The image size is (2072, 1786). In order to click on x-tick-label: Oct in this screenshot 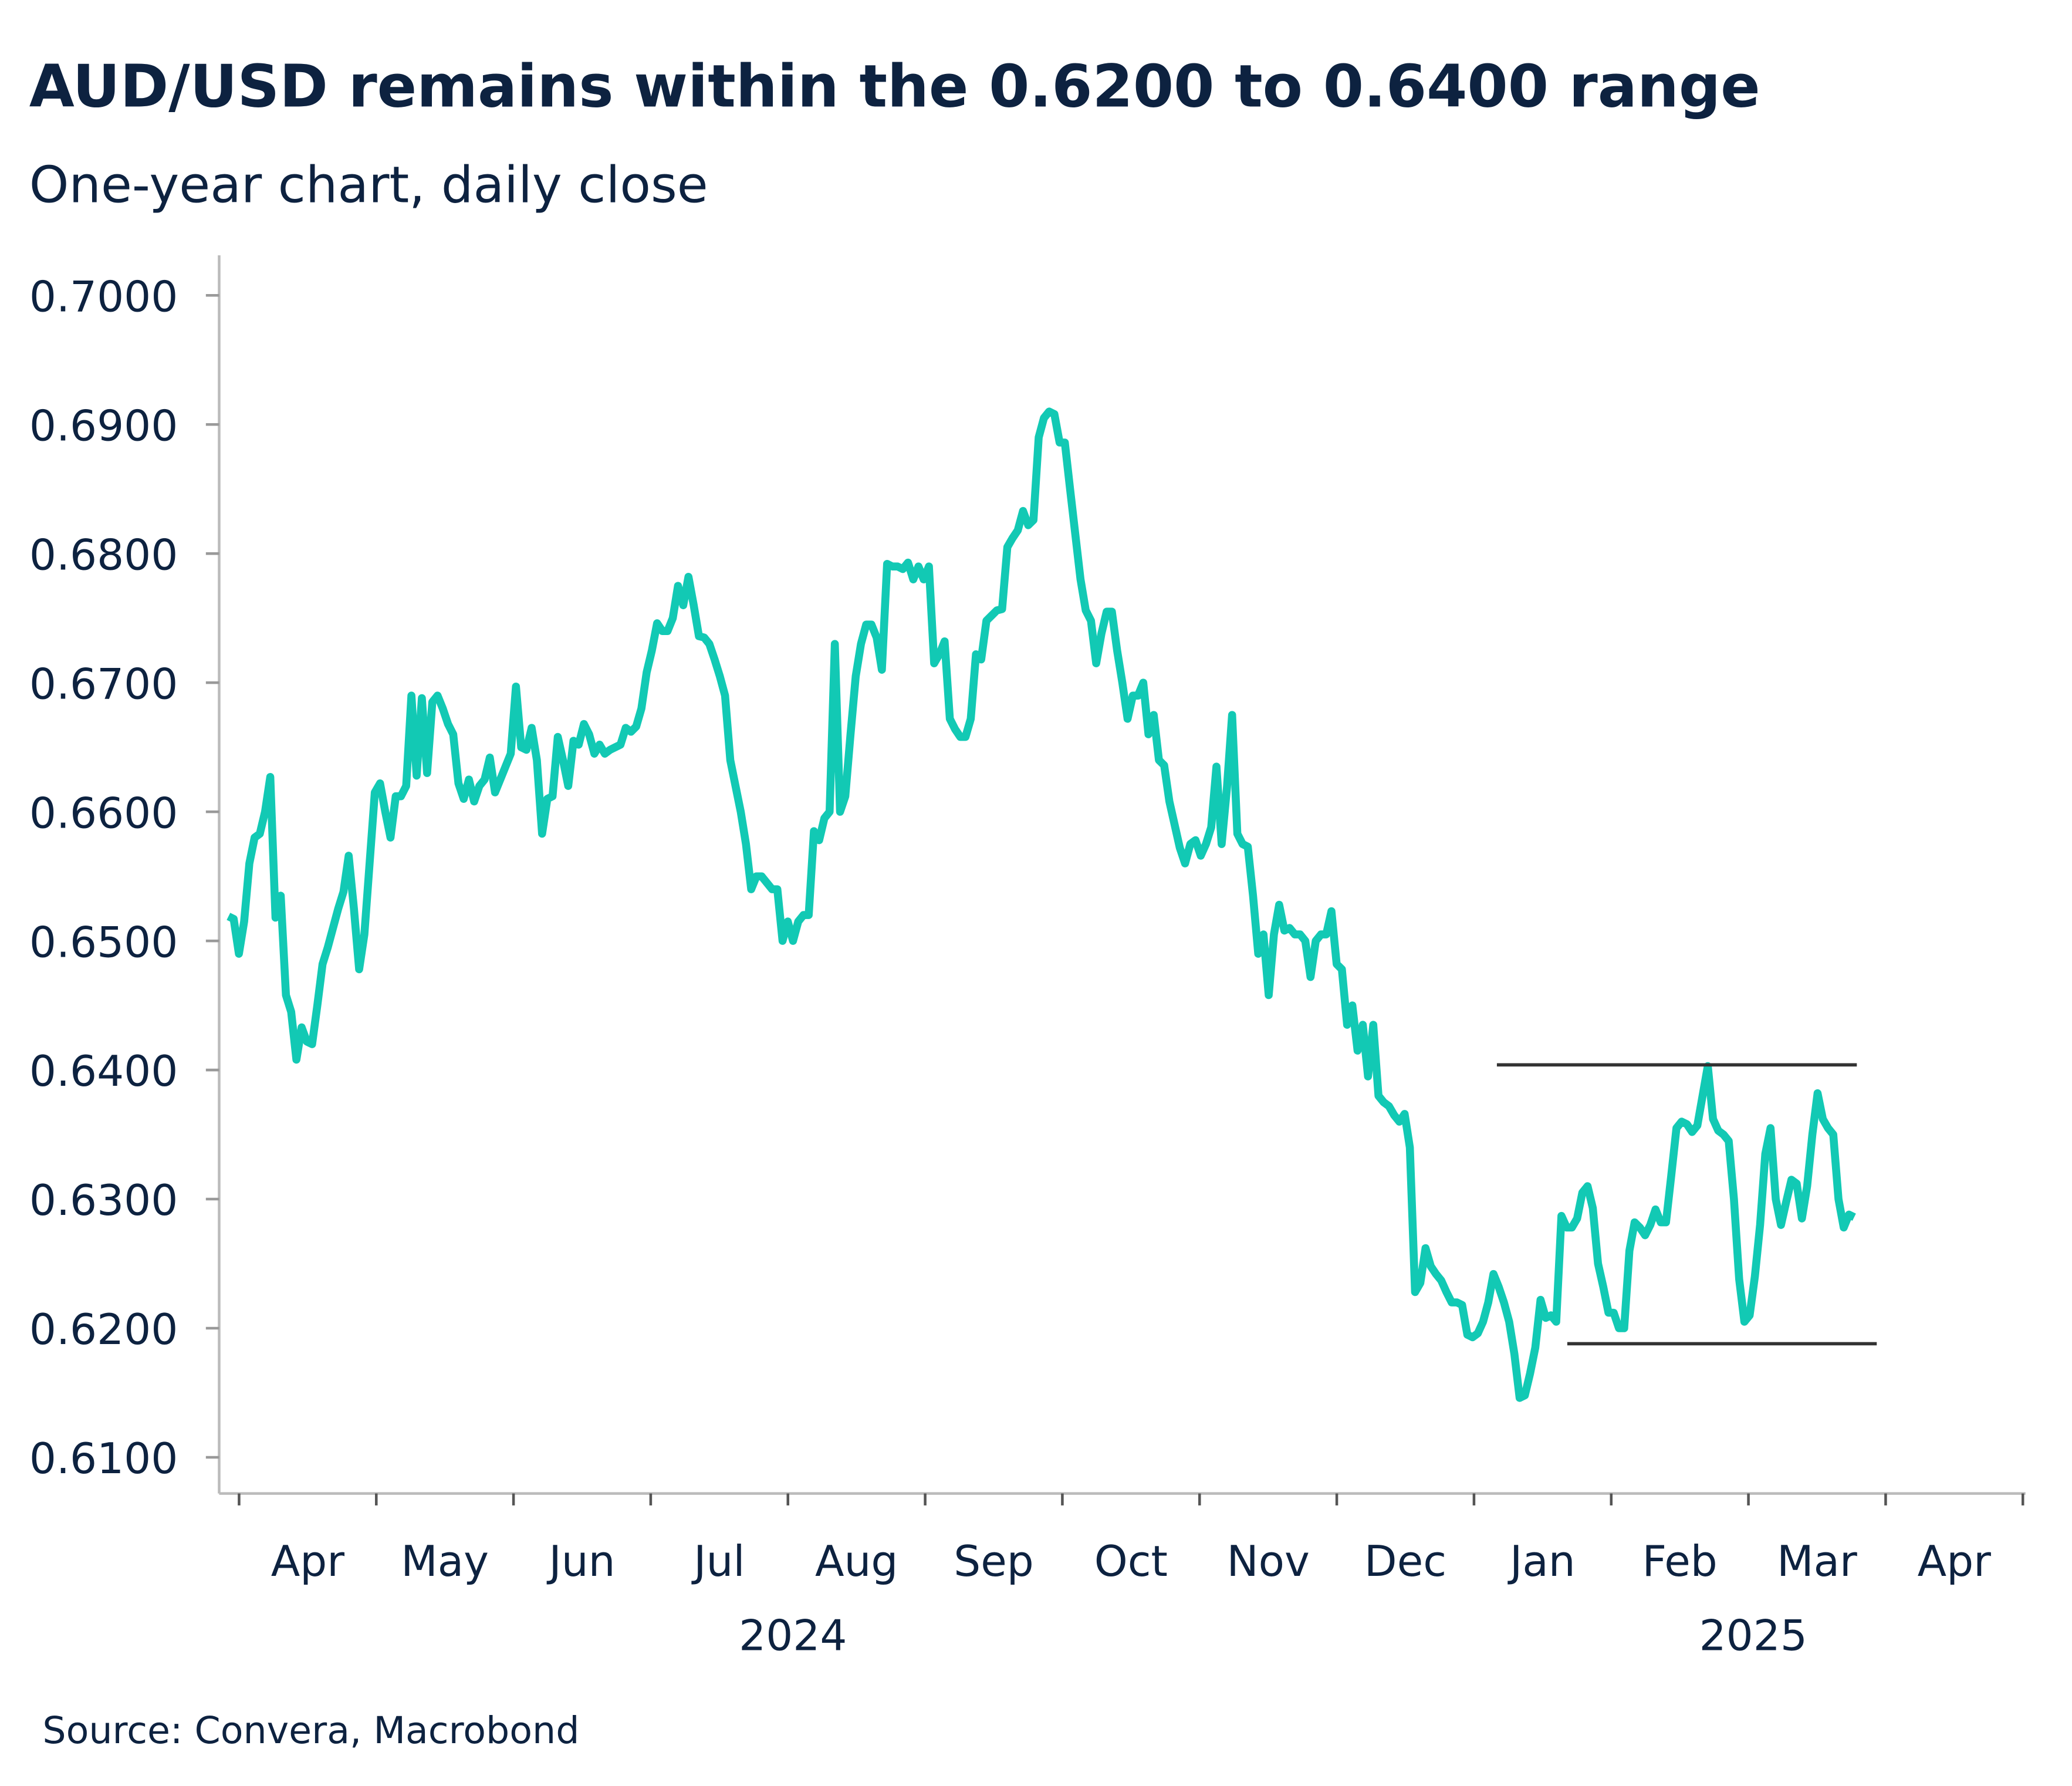, I will do `click(1131, 1561)`.